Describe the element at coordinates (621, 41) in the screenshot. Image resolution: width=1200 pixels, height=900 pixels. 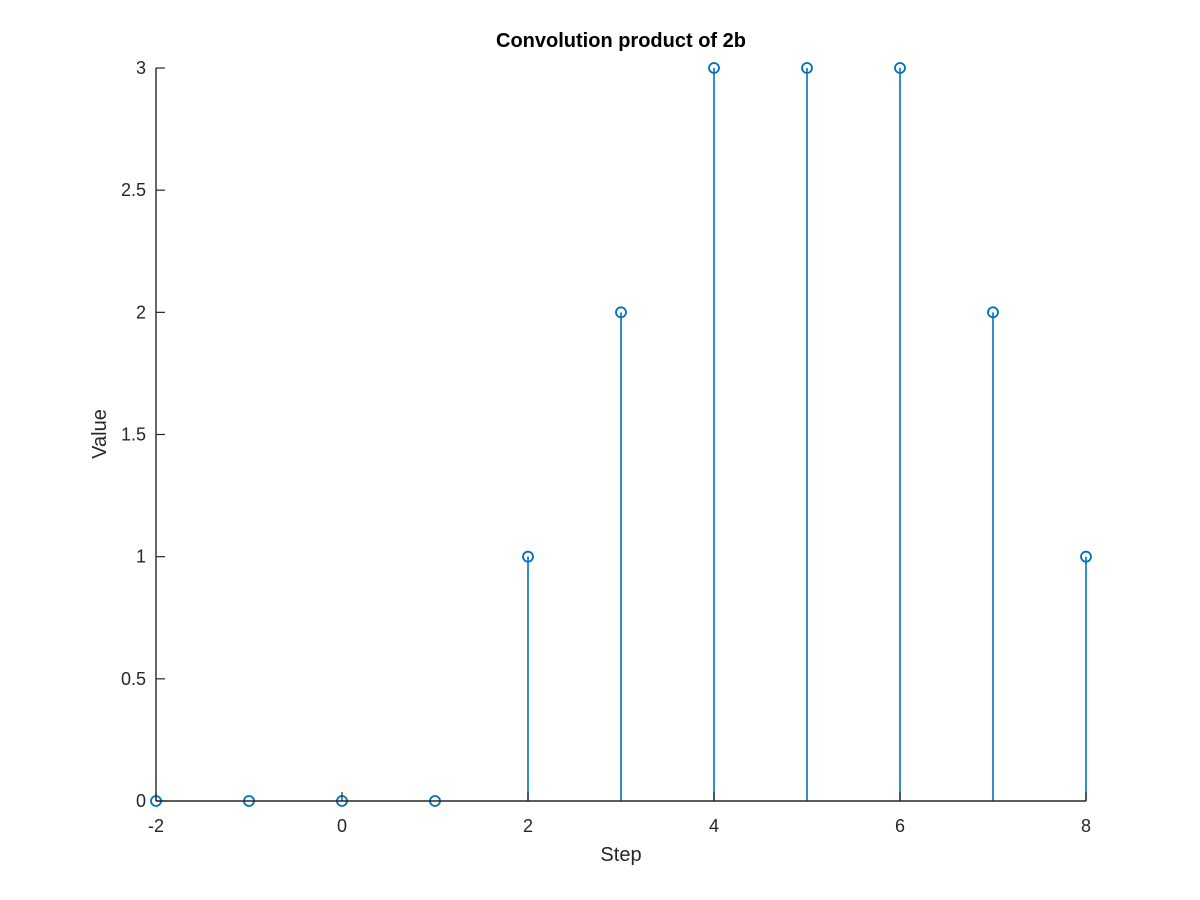
I see `chart-title: Convolution product of 2b` at that location.